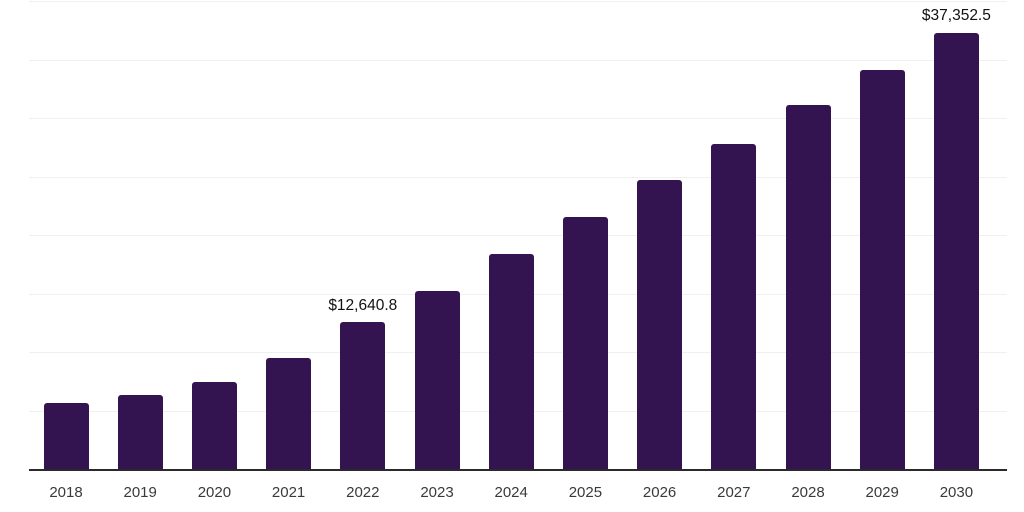 The image size is (1024, 512). What do you see at coordinates (140, 432) in the screenshot?
I see `bar-2019` at bounding box center [140, 432].